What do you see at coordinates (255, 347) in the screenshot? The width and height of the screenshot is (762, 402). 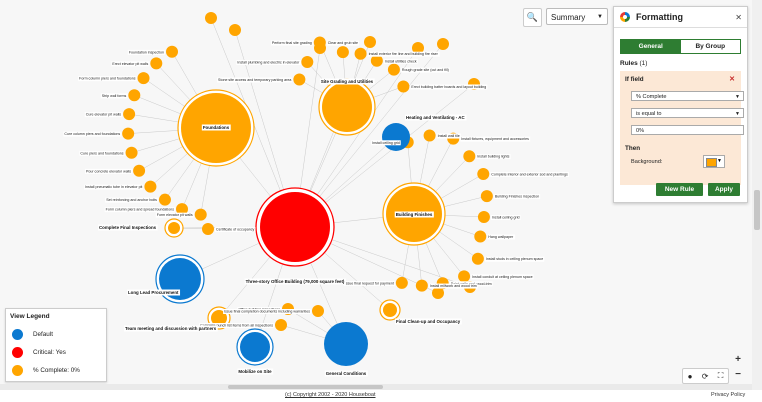 I see `hub-node-mobilize` at bounding box center [255, 347].